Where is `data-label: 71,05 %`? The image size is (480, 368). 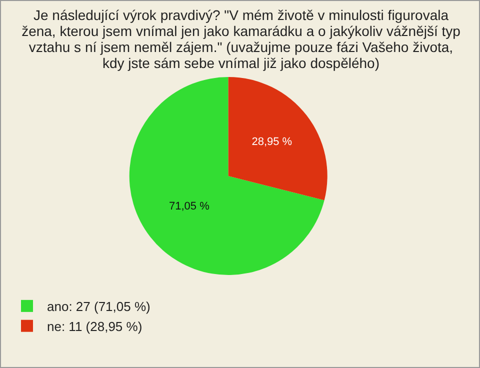
data-label: 71,05 % is located at coordinates (189, 206).